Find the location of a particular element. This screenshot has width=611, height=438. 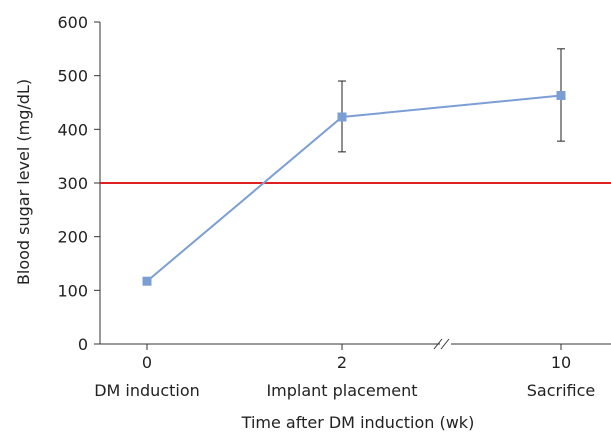

x-category-label: Implant placement is located at coordinates (341, 390).